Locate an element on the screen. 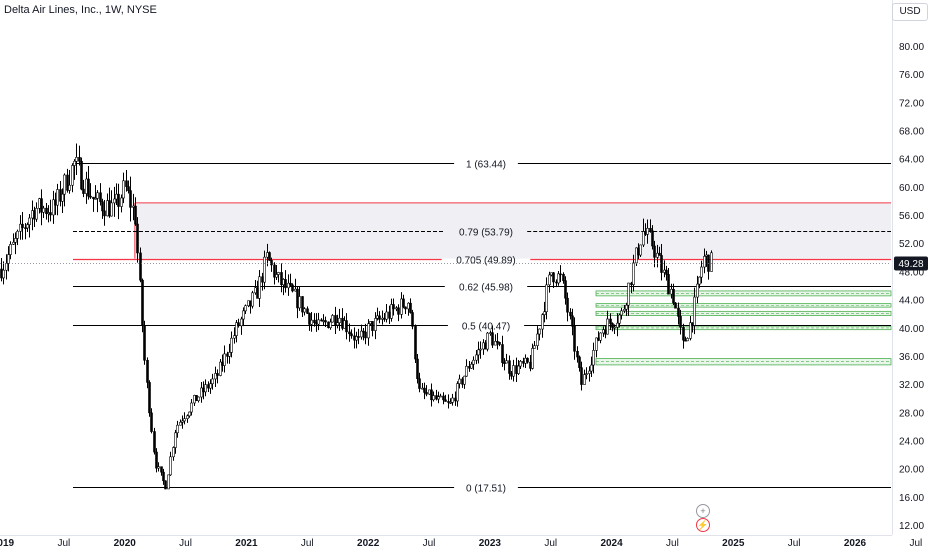 The height and width of the screenshot is (555, 932). price-tick-label: 64.00 is located at coordinates (911, 160).